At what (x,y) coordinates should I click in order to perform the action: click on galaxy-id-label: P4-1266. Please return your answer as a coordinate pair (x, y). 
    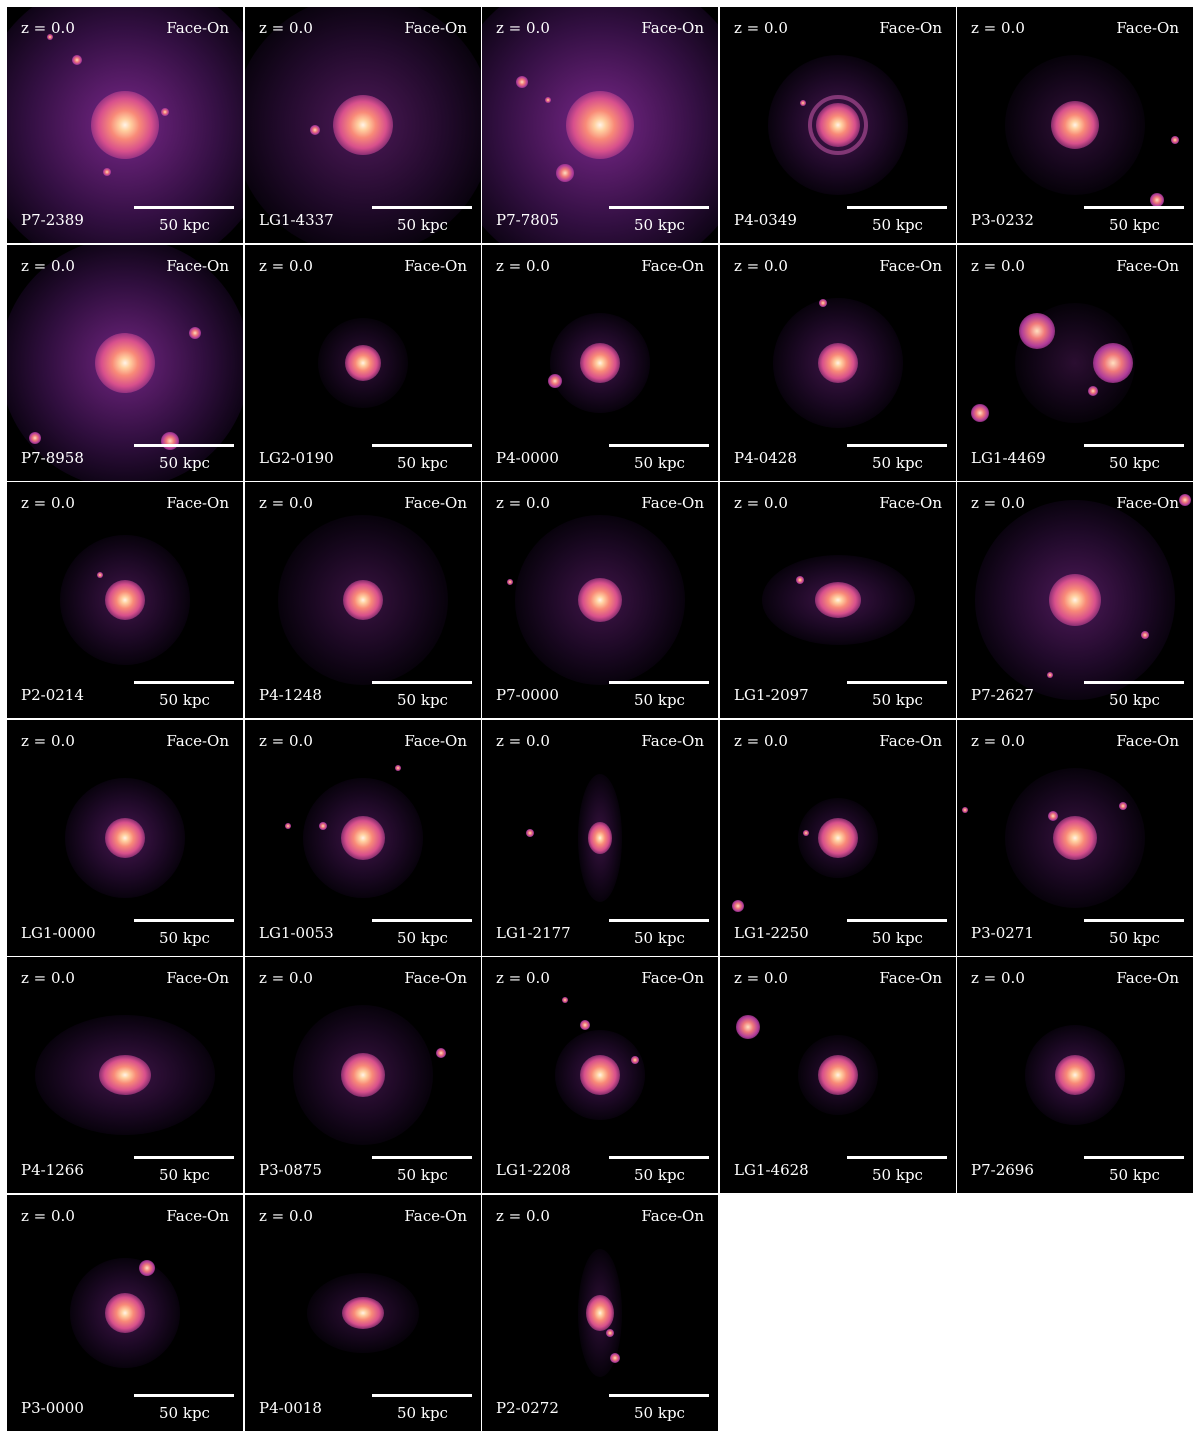
    Looking at the image, I should click on (52, 1170).